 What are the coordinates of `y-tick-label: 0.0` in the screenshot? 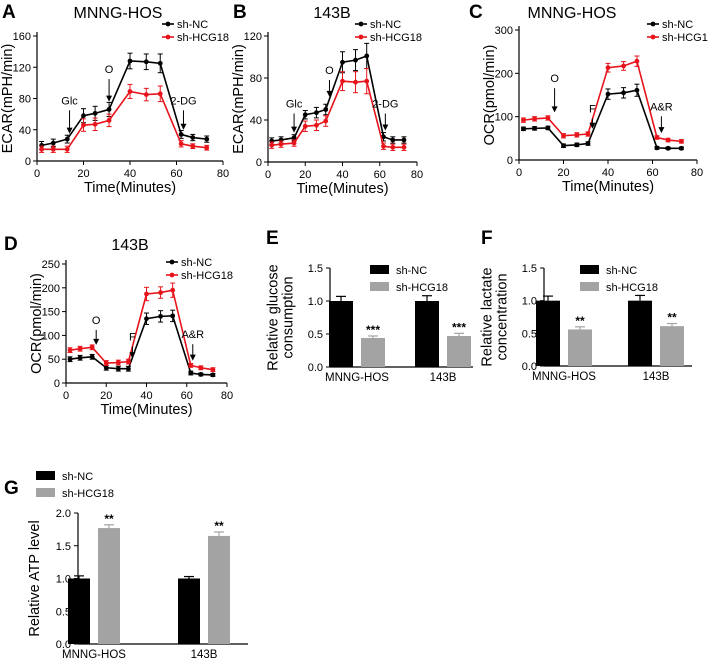 It's located at (63, 645).